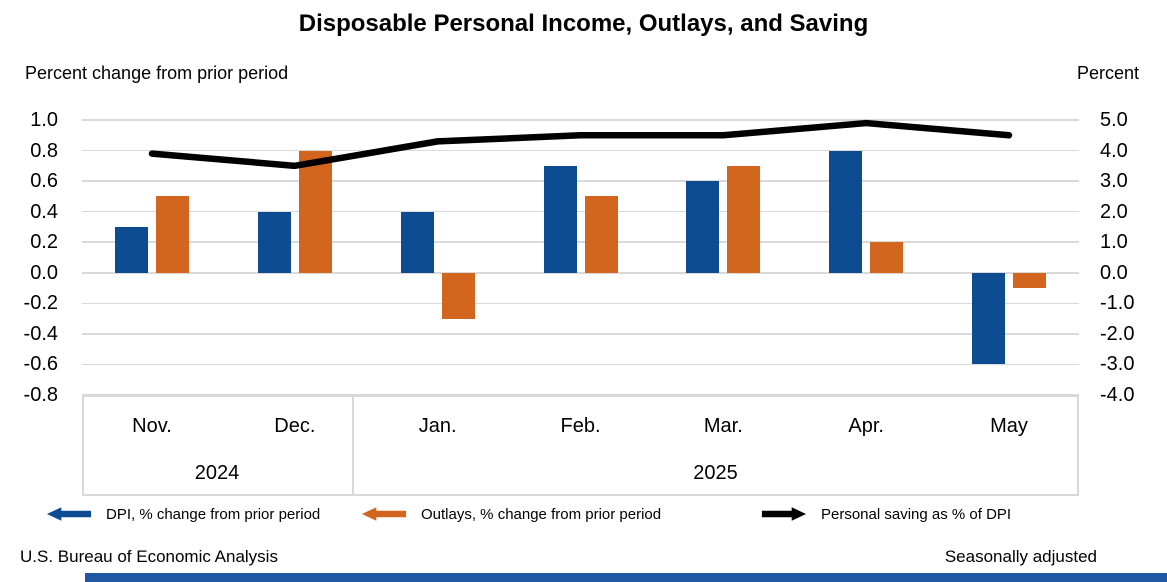 This screenshot has width=1167, height=582. Describe the element at coordinates (1020, 556) in the screenshot. I see `seasonal-adjustment-note: Seasonally adjusted` at that location.